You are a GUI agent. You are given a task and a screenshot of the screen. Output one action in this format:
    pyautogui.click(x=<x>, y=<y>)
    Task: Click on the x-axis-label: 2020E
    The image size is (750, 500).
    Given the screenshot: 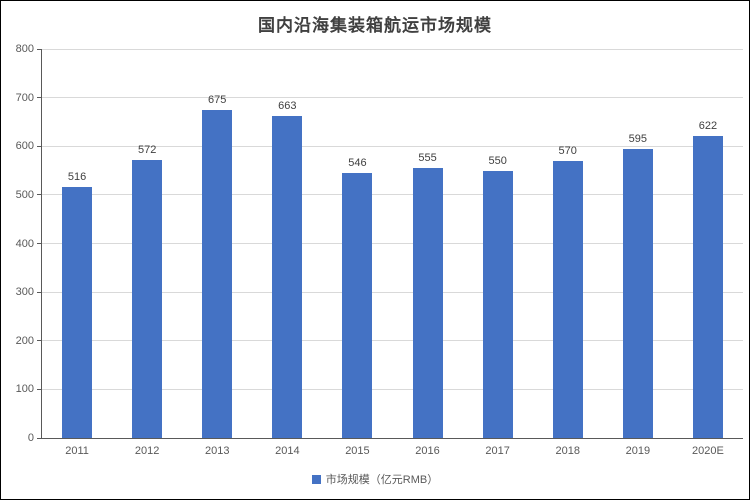 What is the action you would take?
    pyautogui.click(x=708, y=451)
    